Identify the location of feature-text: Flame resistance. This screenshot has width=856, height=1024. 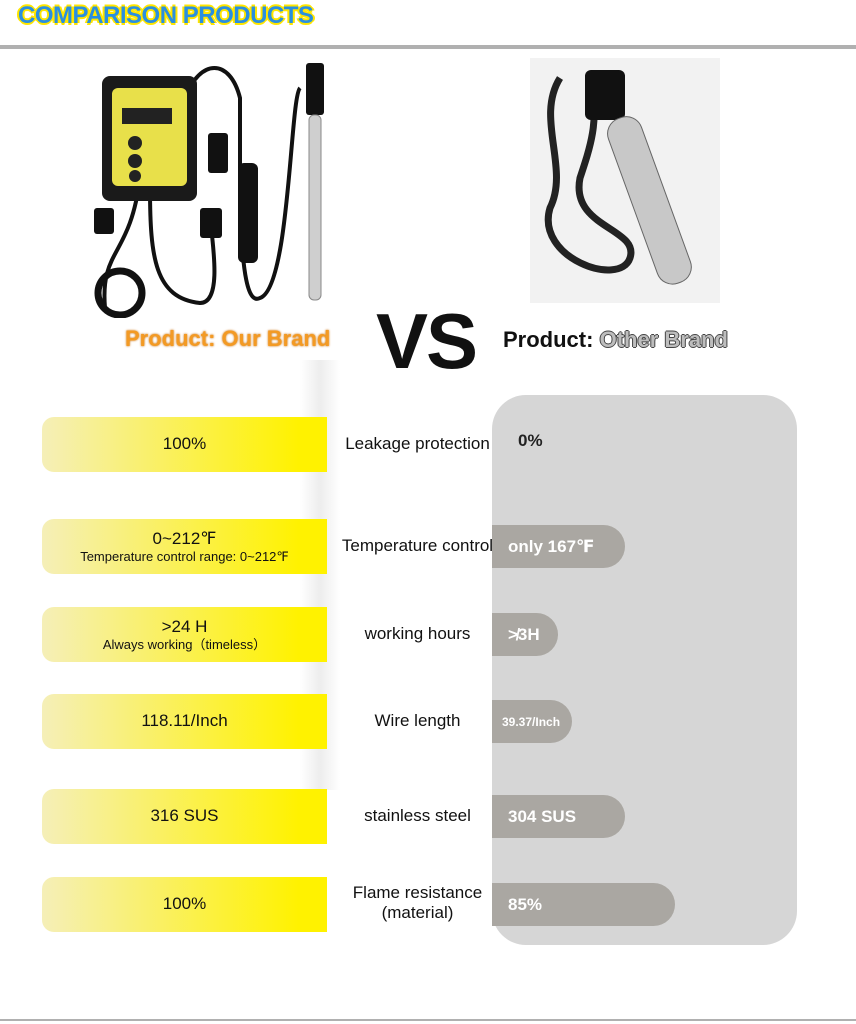
(417, 892).